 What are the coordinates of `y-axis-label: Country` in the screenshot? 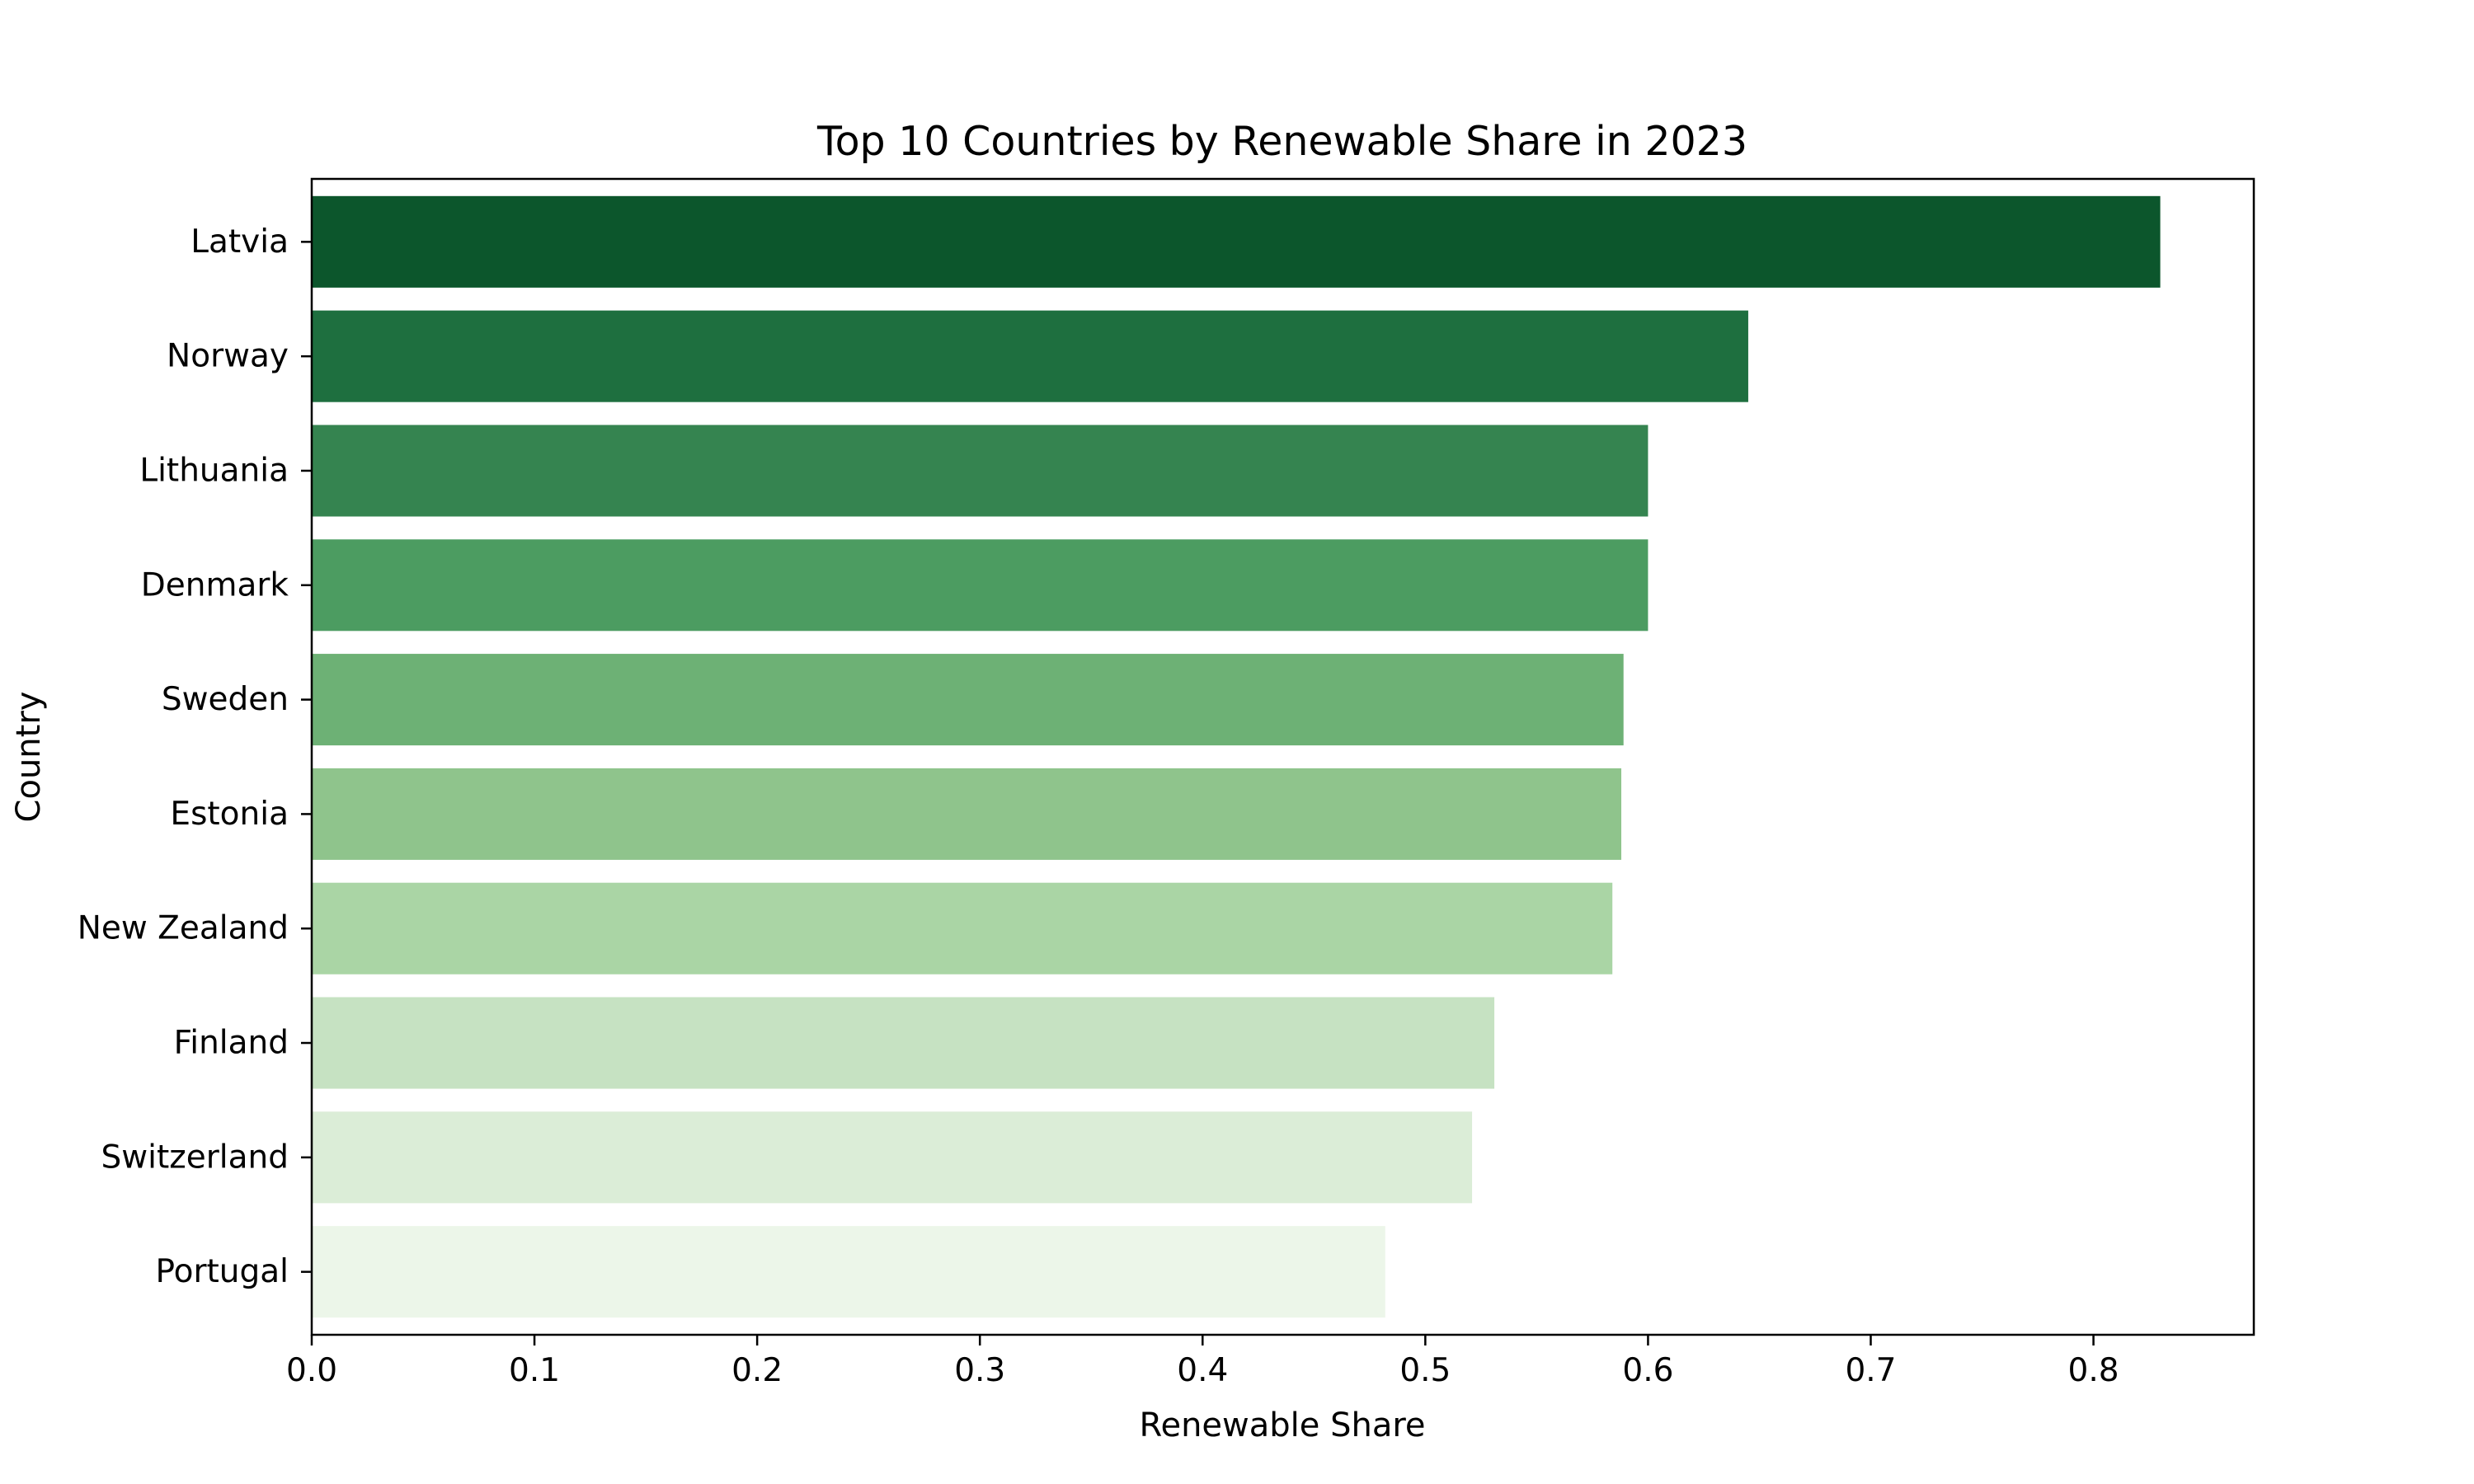 It's located at (29, 757).